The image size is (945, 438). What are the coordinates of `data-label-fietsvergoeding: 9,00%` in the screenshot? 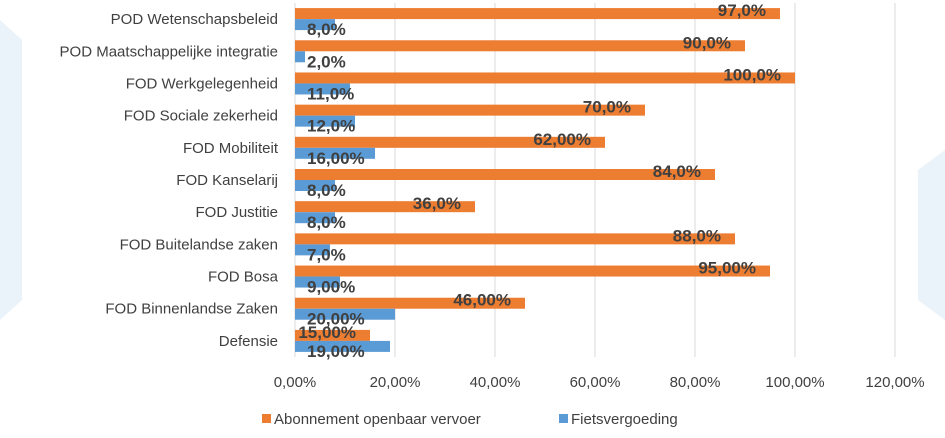 It's located at (331, 287).